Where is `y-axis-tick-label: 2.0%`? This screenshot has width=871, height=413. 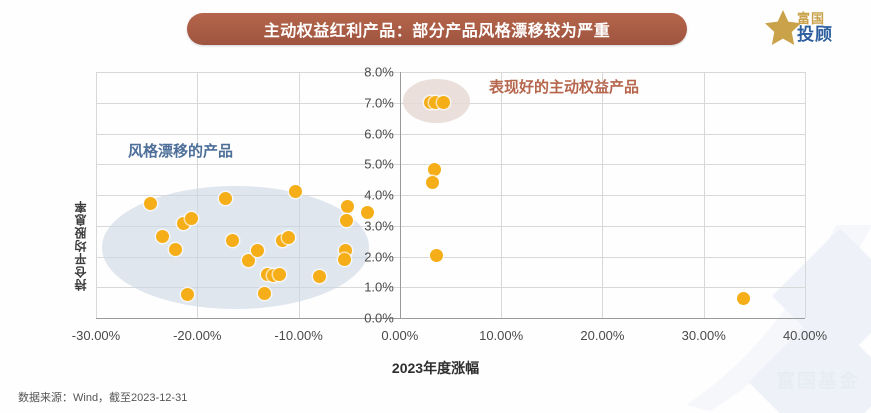
y-axis-tick-label: 2.0% is located at coordinates (379, 256).